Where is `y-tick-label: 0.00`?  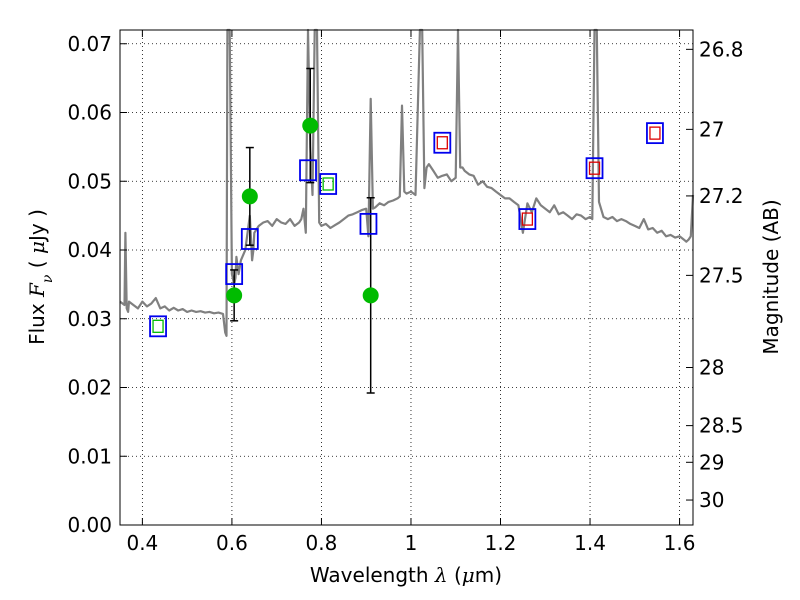
y-tick-label: 0.00 is located at coordinates (89, 525).